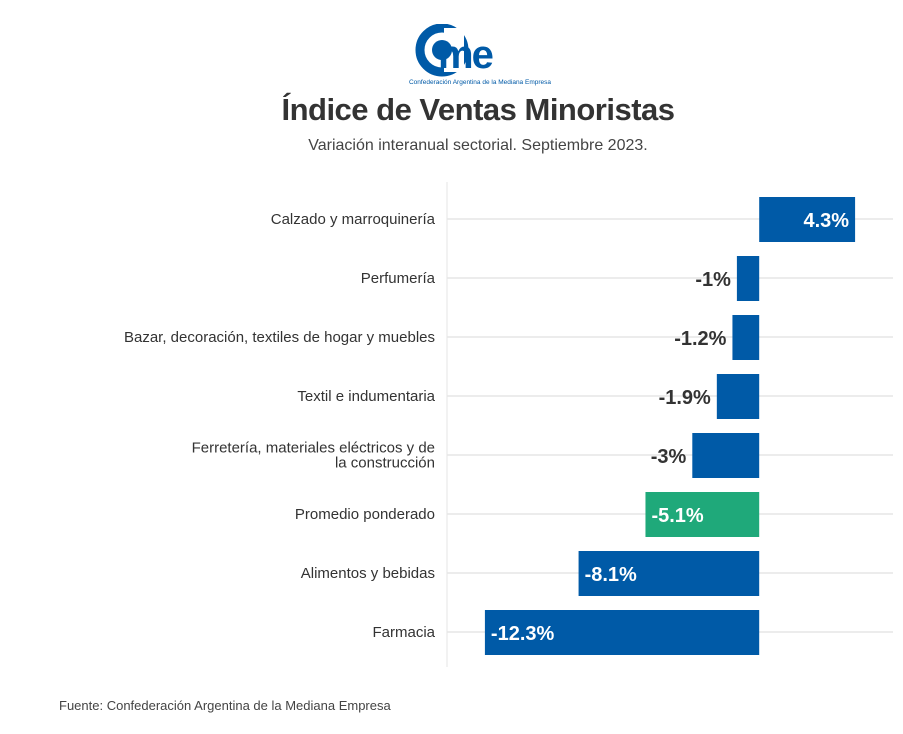  Describe the element at coordinates (669, 457) in the screenshot. I see `data-label: -3%` at that location.